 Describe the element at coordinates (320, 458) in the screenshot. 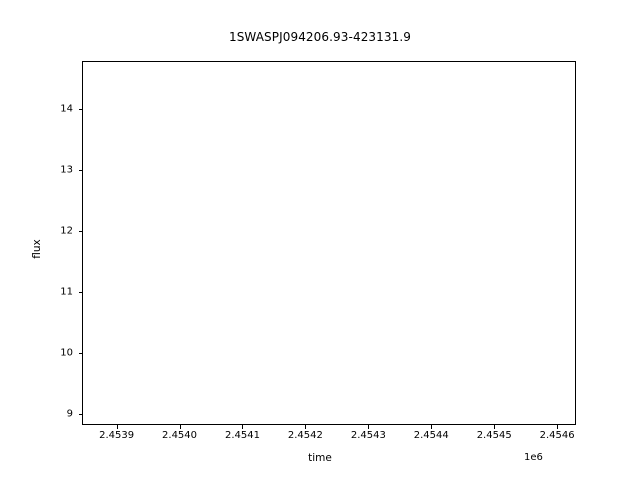

I see `x-axis-label: time` at that location.